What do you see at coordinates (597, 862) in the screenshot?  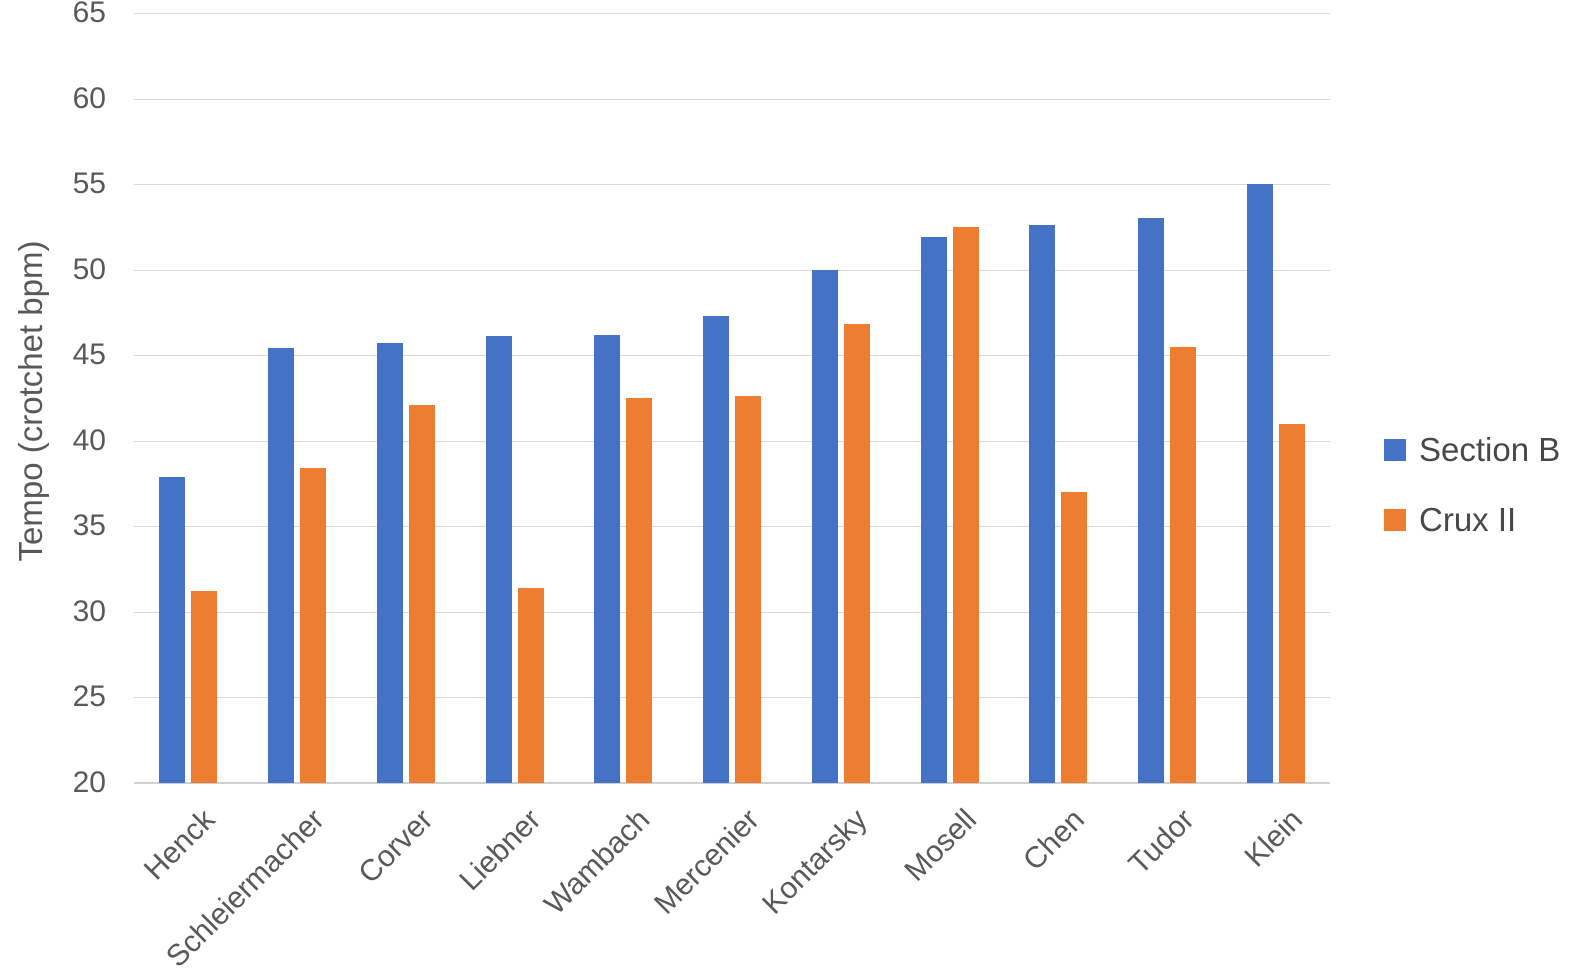 I see `x-tick-label-wambach: Wambach` at bounding box center [597, 862].